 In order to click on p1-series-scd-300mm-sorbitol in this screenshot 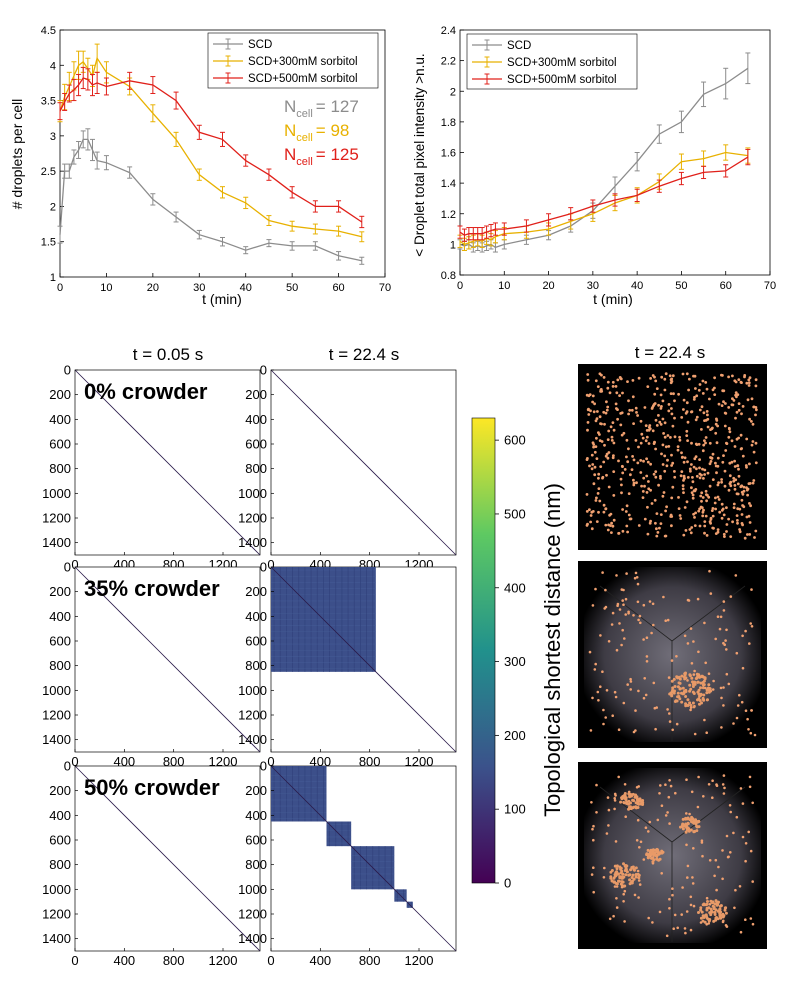, I will do `click(211, 143)`.